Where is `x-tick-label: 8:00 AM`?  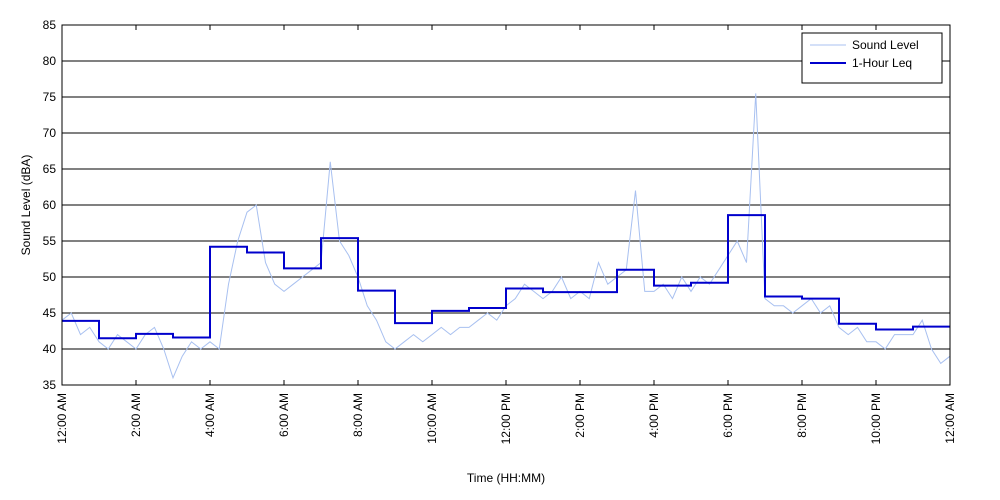 x-tick-label: 8:00 AM is located at coordinates (358, 415).